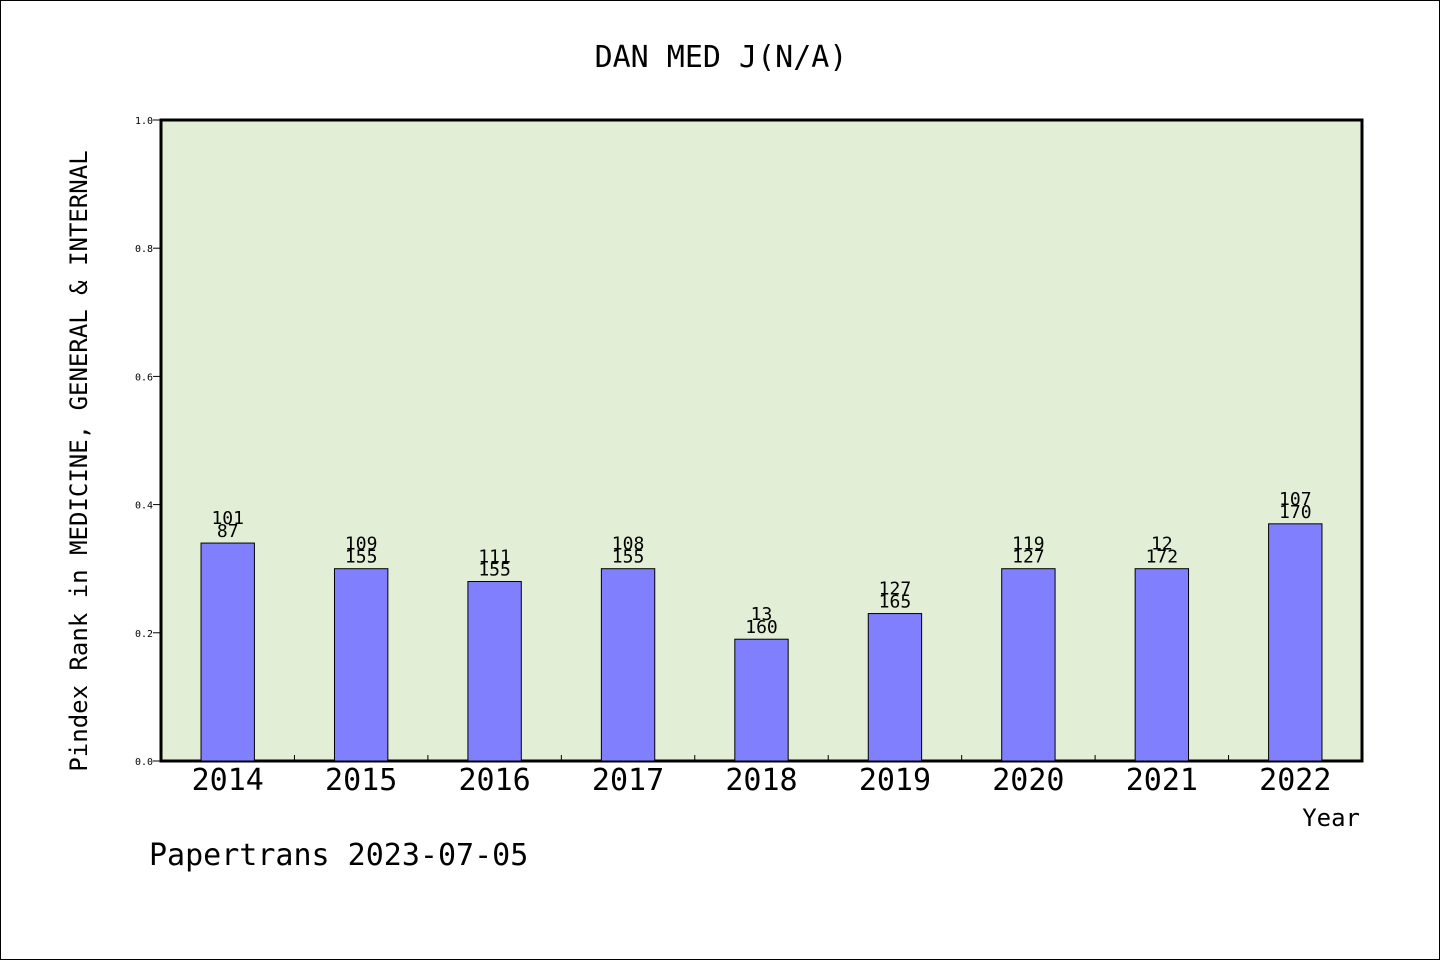 This screenshot has height=960, width=1440. What do you see at coordinates (338, 855) in the screenshot?
I see `footer-credit: Papertrans 2023-07-05` at bounding box center [338, 855].